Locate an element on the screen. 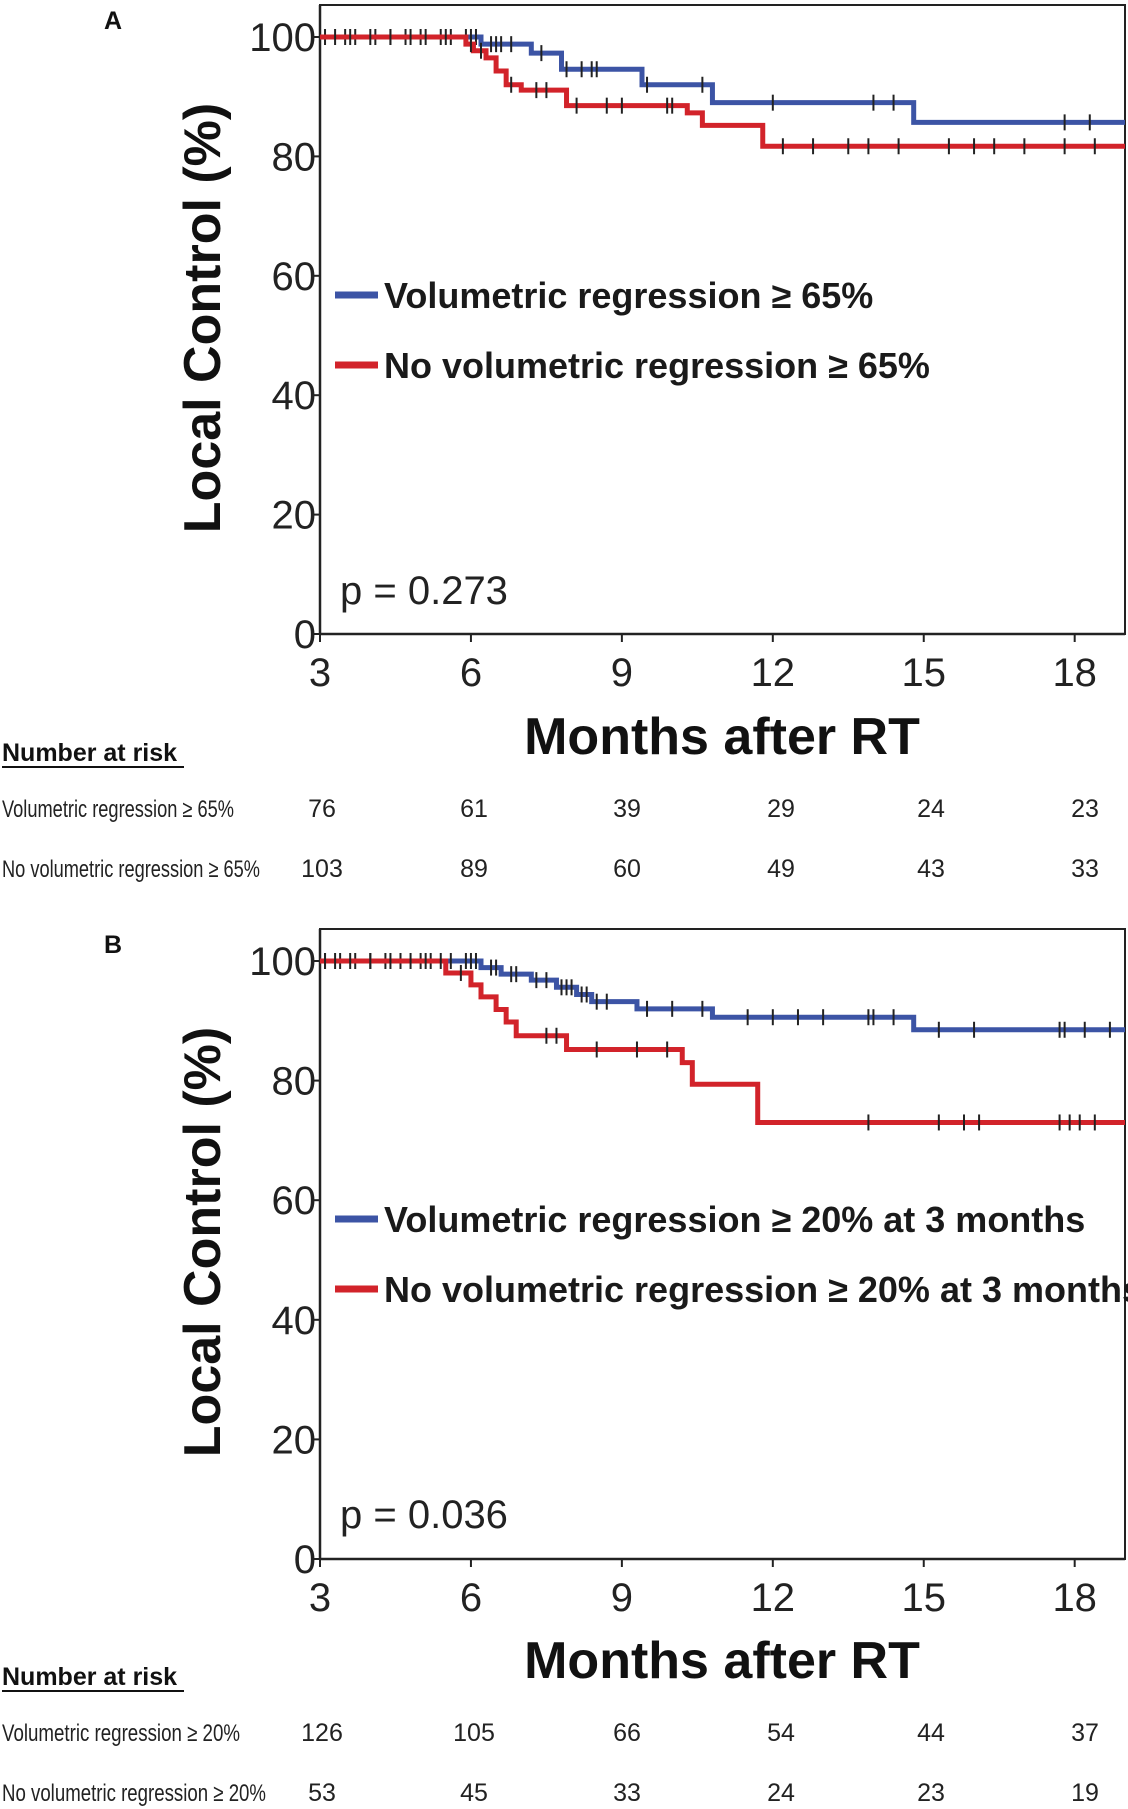 The width and height of the screenshot is (1128, 1809). risk-count: 103 is located at coordinates (322, 869).